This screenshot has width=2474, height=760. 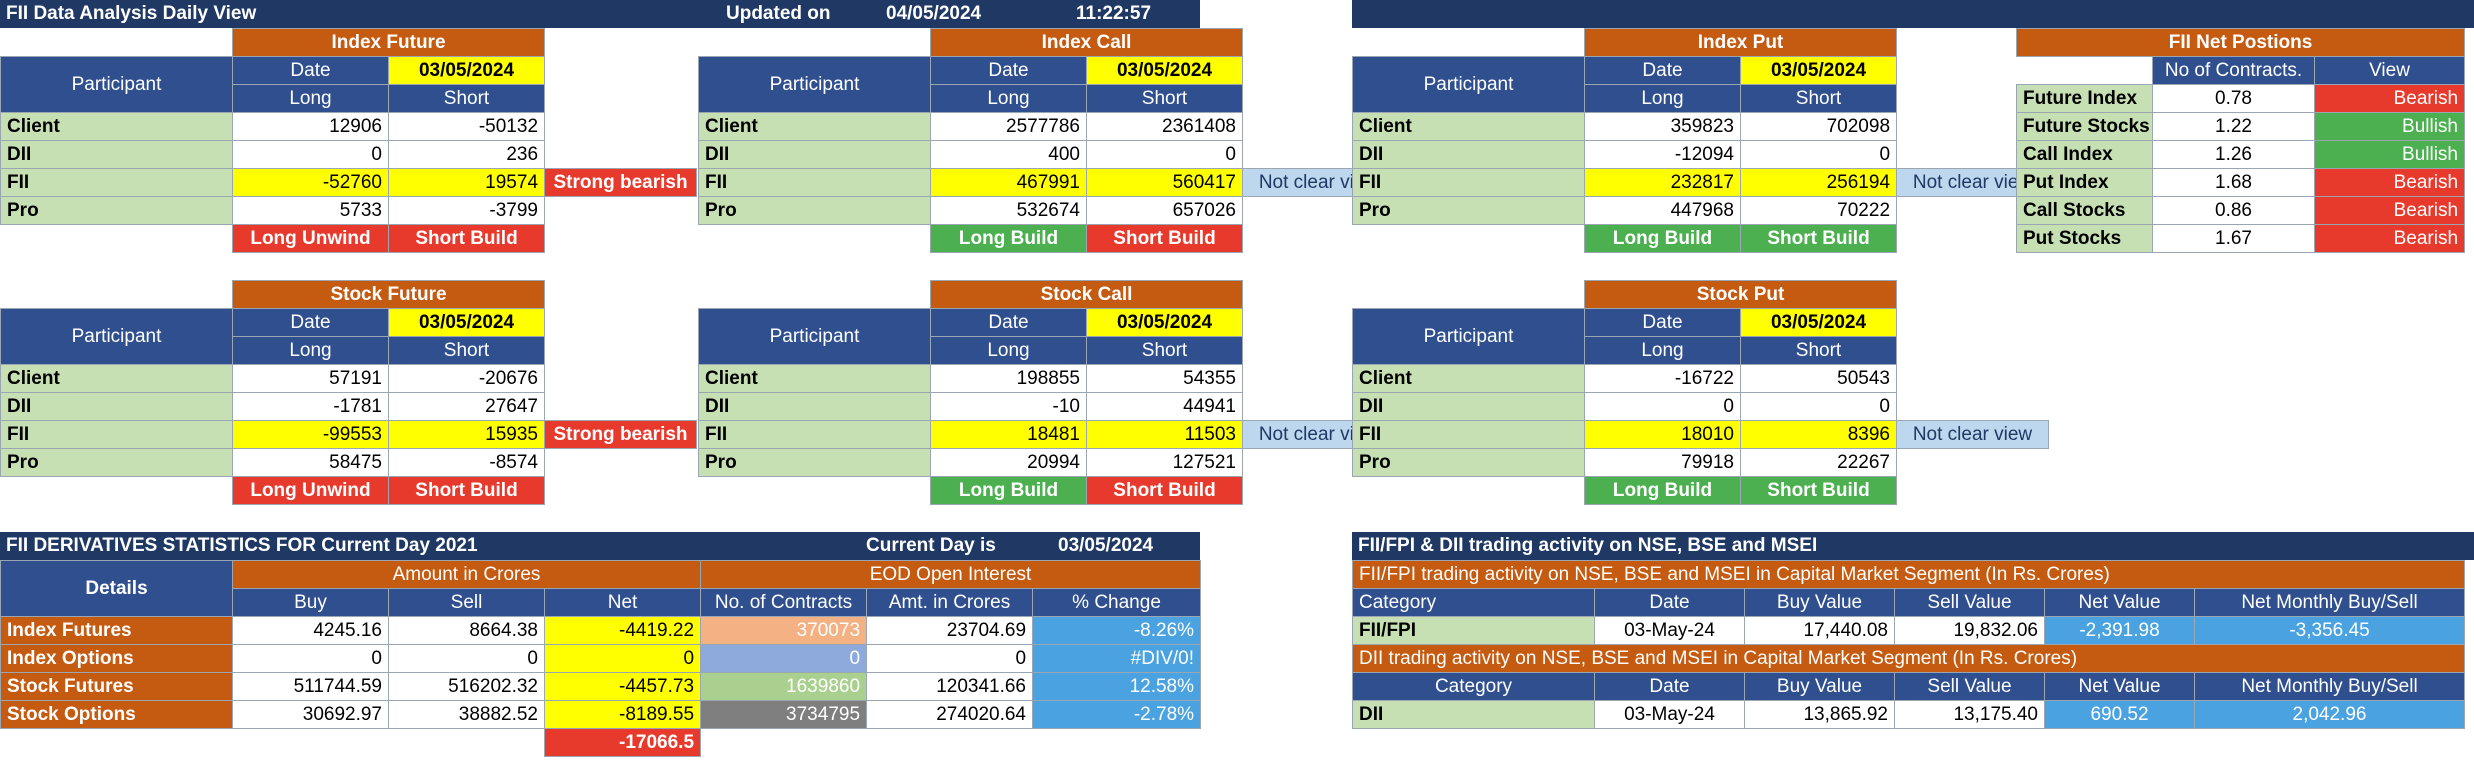 I want to click on short-value: 702098, so click(x=1818, y=126).